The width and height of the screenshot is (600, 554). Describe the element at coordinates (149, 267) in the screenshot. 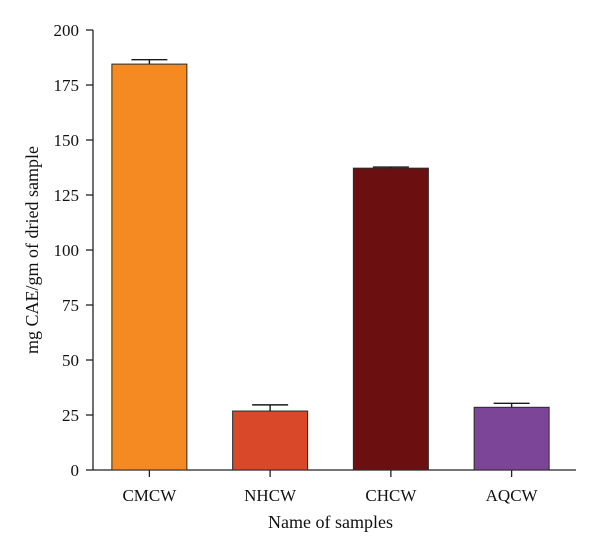

I see `bar-cmcw` at that location.